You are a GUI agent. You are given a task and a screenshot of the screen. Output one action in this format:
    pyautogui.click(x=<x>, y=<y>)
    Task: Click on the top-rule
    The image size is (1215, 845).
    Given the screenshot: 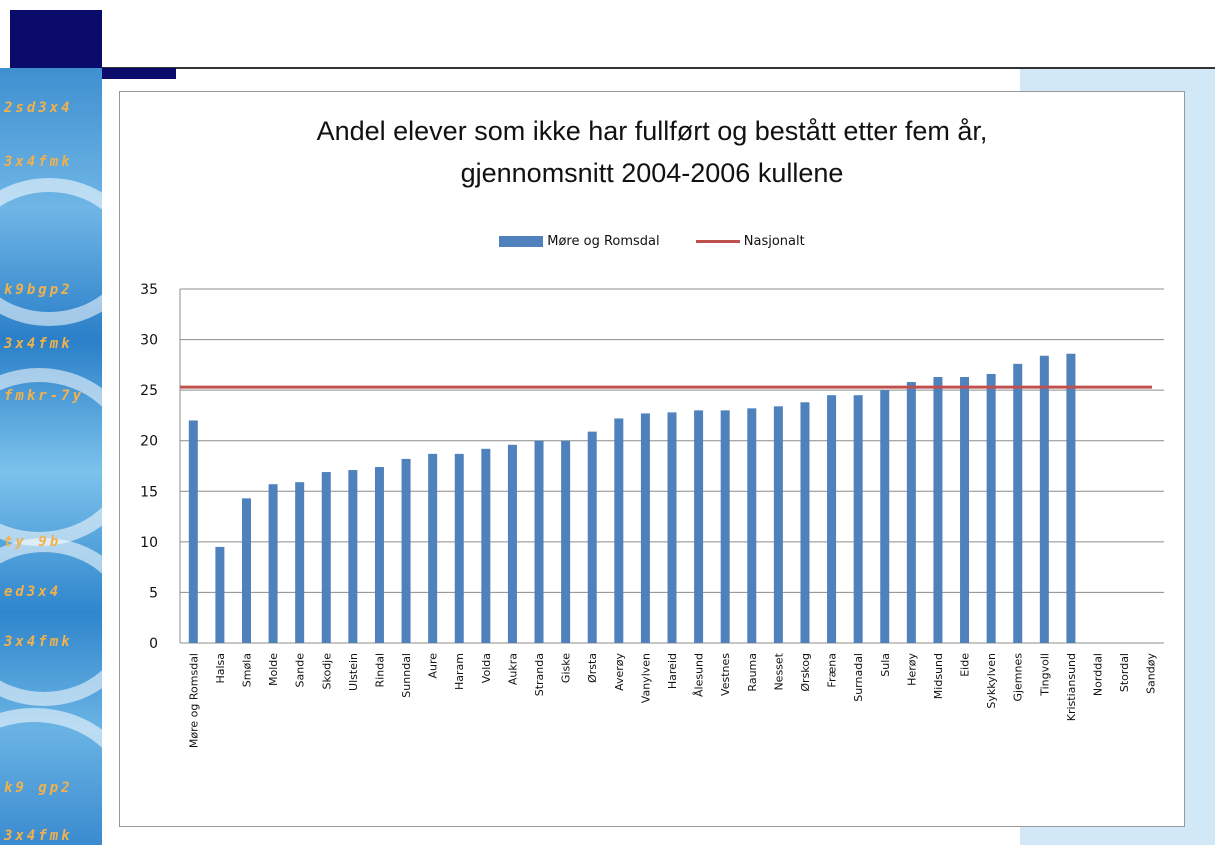 What is the action you would take?
    pyautogui.click(x=658, y=68)
    